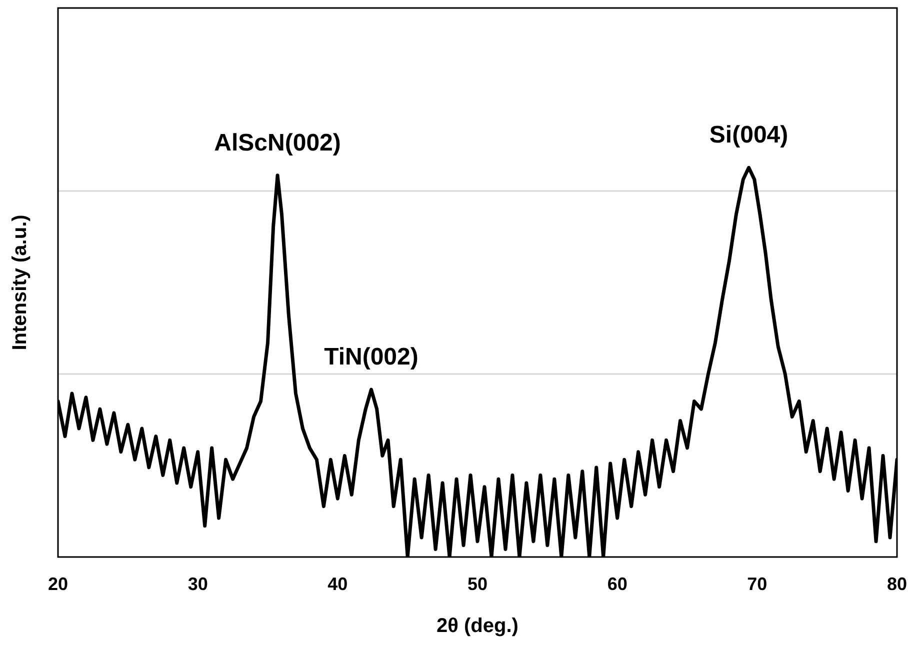 The width and height of the screenshot is (914, 648). I want to click on x-tick-label: 40, so click(338, 584).